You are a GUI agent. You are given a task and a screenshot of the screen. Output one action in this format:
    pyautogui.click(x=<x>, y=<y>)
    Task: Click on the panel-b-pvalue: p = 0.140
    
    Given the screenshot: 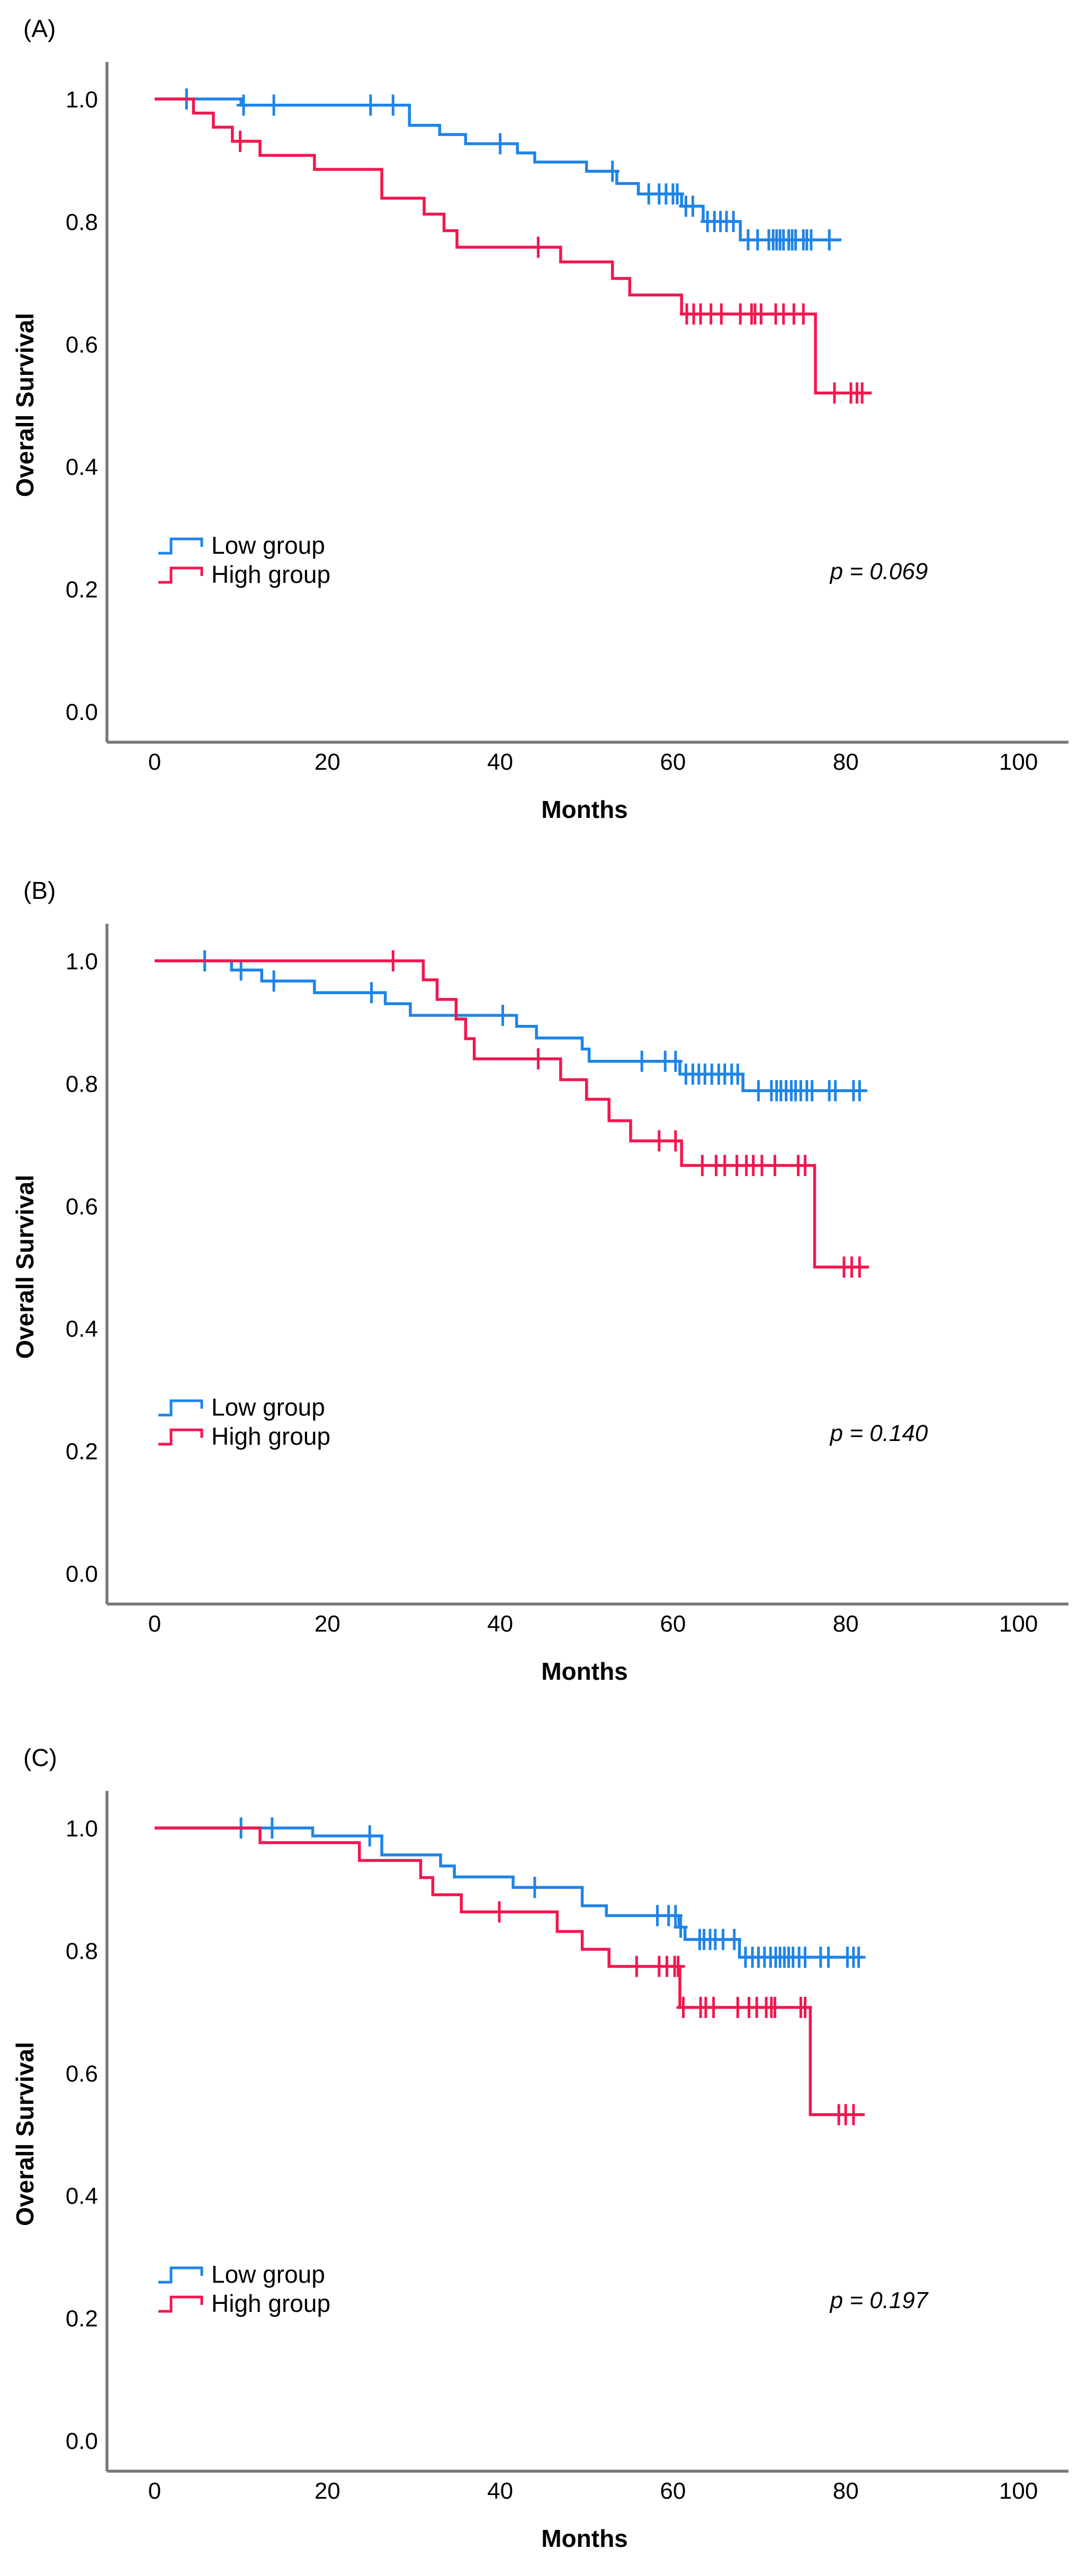 What is the action you would take?
    pyautogui.click(x=879, y=1433)
    